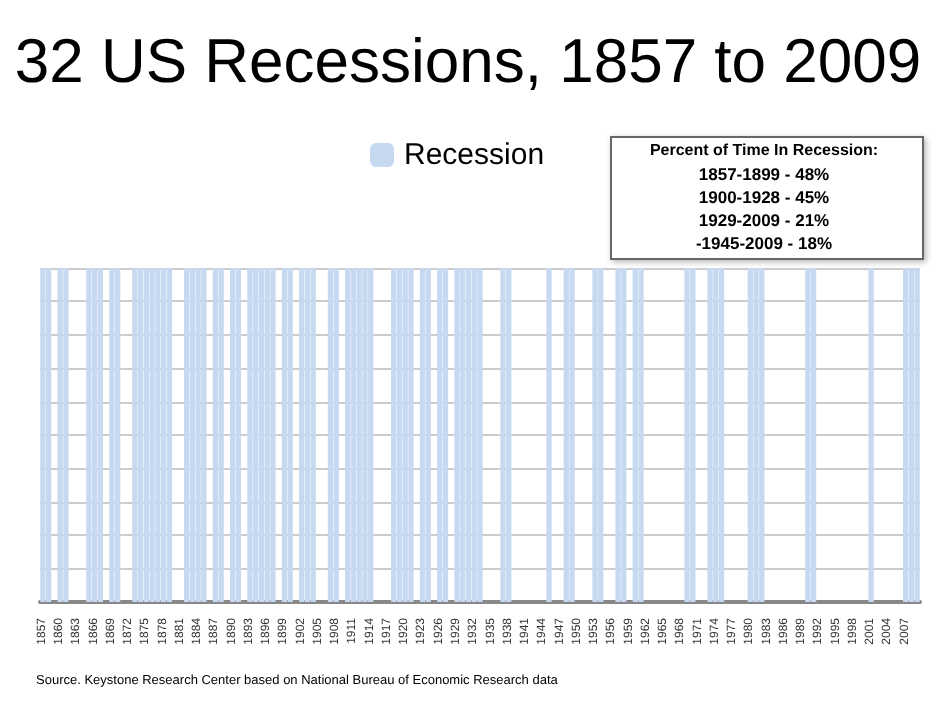  Describe the element at coordinates (764, 197) in the screenshot. I see `text: 1900-1928 - 45%` at that location.